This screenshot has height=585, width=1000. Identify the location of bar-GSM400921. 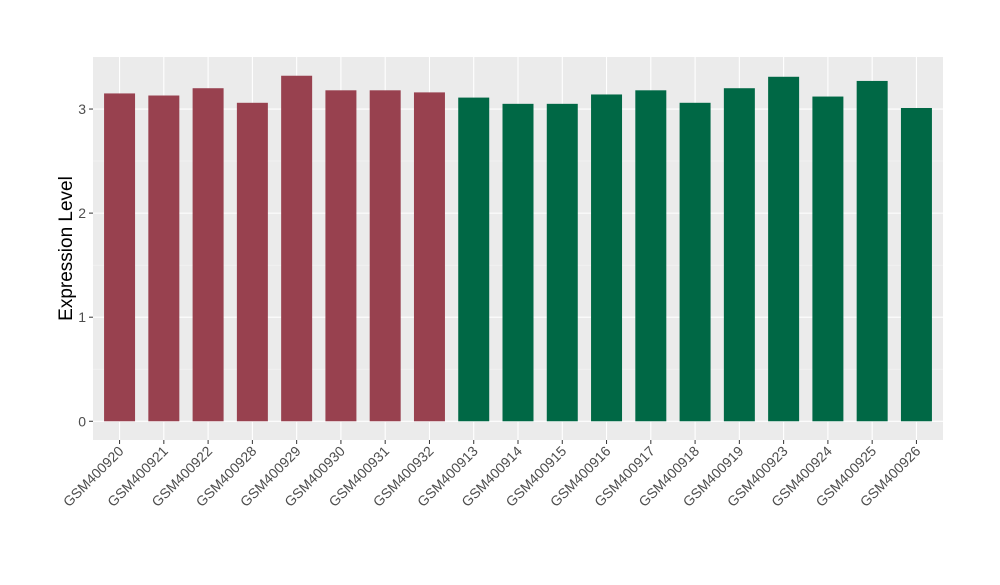
(164, 258).